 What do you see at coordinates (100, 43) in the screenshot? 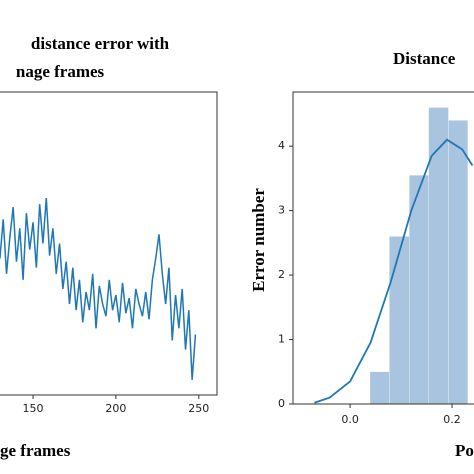
I see `chart-title: distance error with` at bounding box center [100, 43].